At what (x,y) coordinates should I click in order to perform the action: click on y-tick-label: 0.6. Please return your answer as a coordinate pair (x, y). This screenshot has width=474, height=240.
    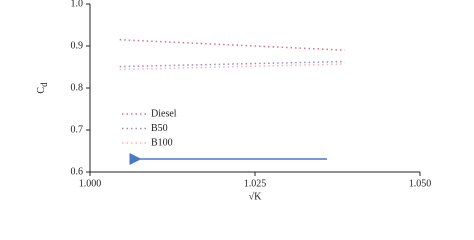
    Looking at the image, I should click on (77, 171).